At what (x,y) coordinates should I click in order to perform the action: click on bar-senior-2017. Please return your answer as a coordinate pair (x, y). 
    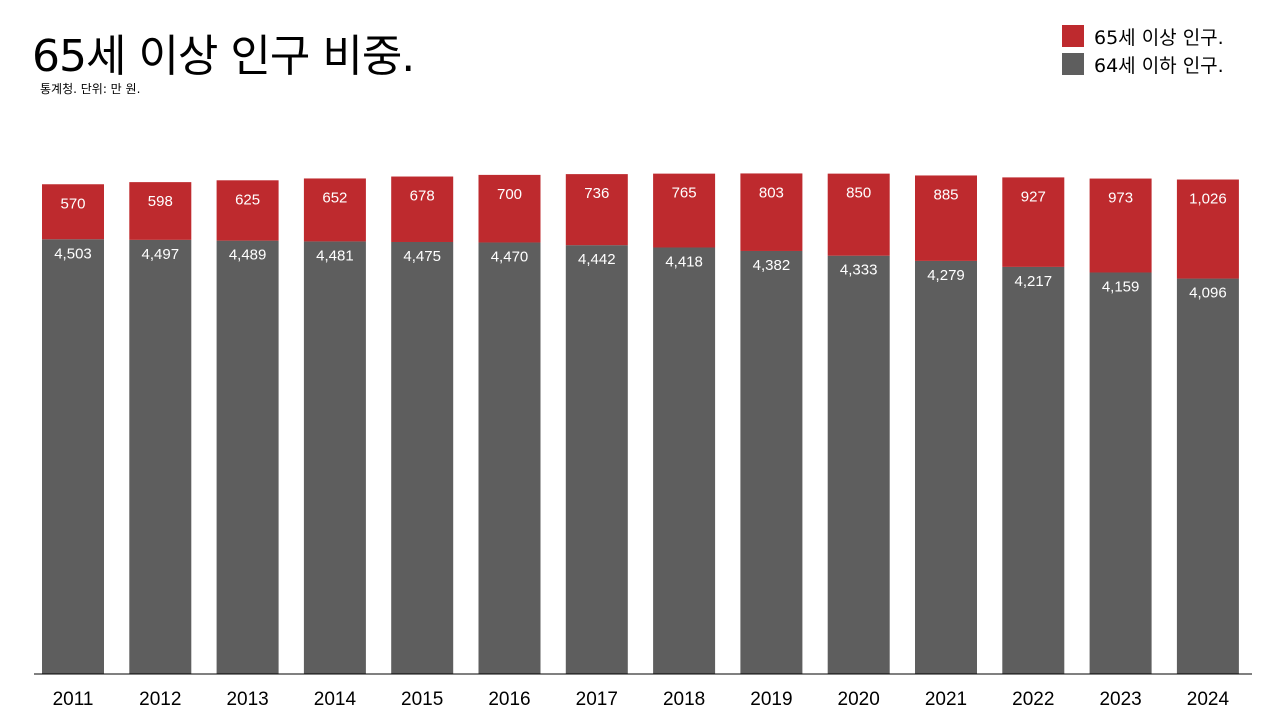
    Looking at the image, I should click on (596, 210).